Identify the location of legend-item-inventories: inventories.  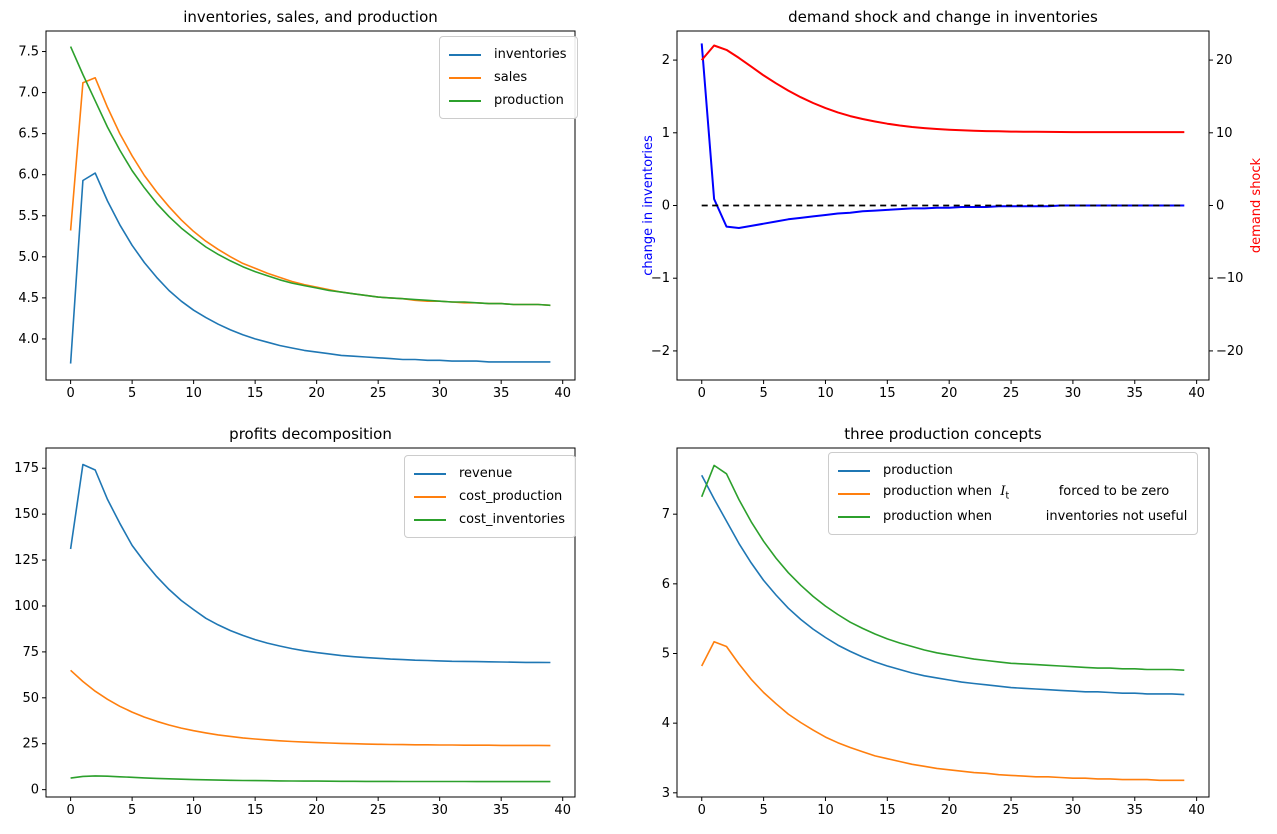
(508, 54).